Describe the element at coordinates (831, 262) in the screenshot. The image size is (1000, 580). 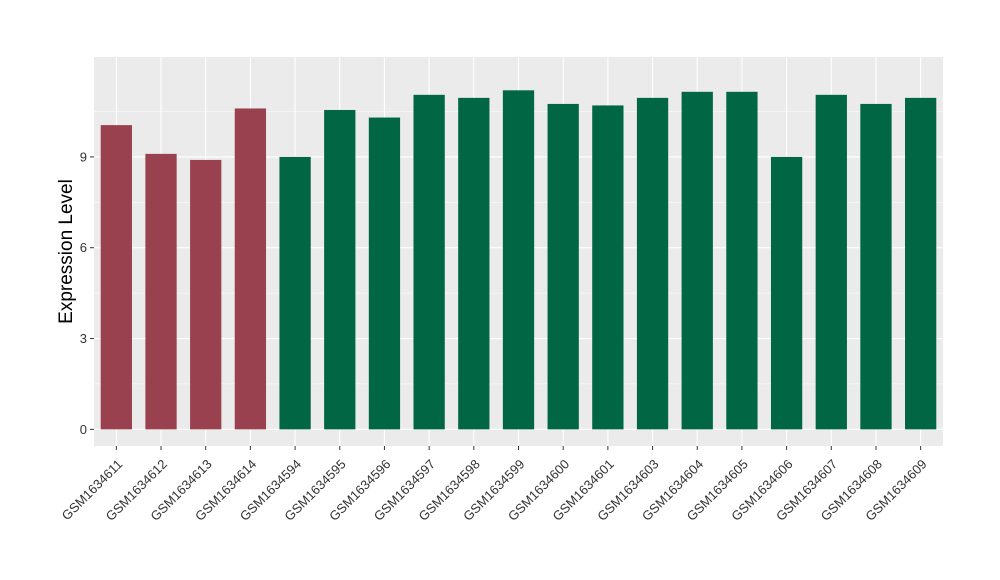
I see `bar-GSM1634607` at that location.